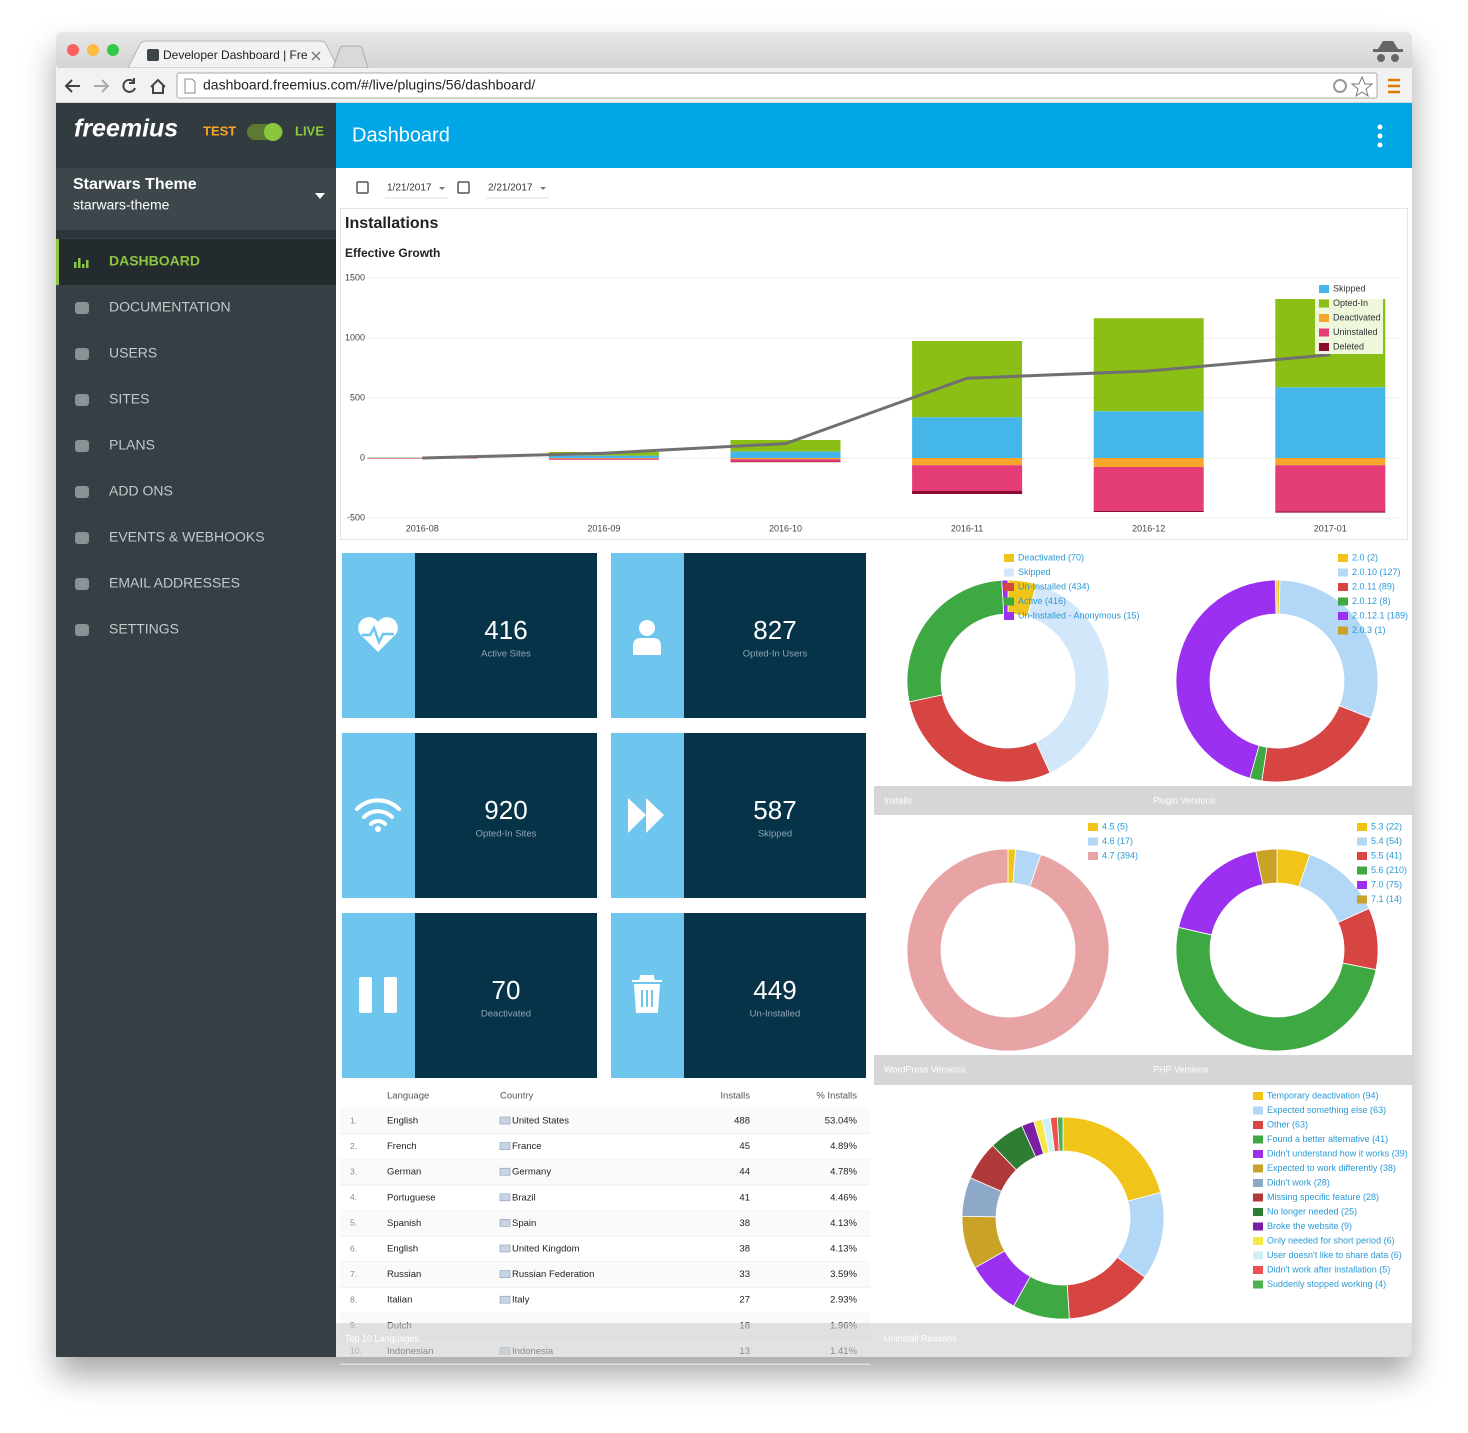 The height and width of the screenshot is (1433, 1468). I want to click on row-index: 8., so click(353, 1299).